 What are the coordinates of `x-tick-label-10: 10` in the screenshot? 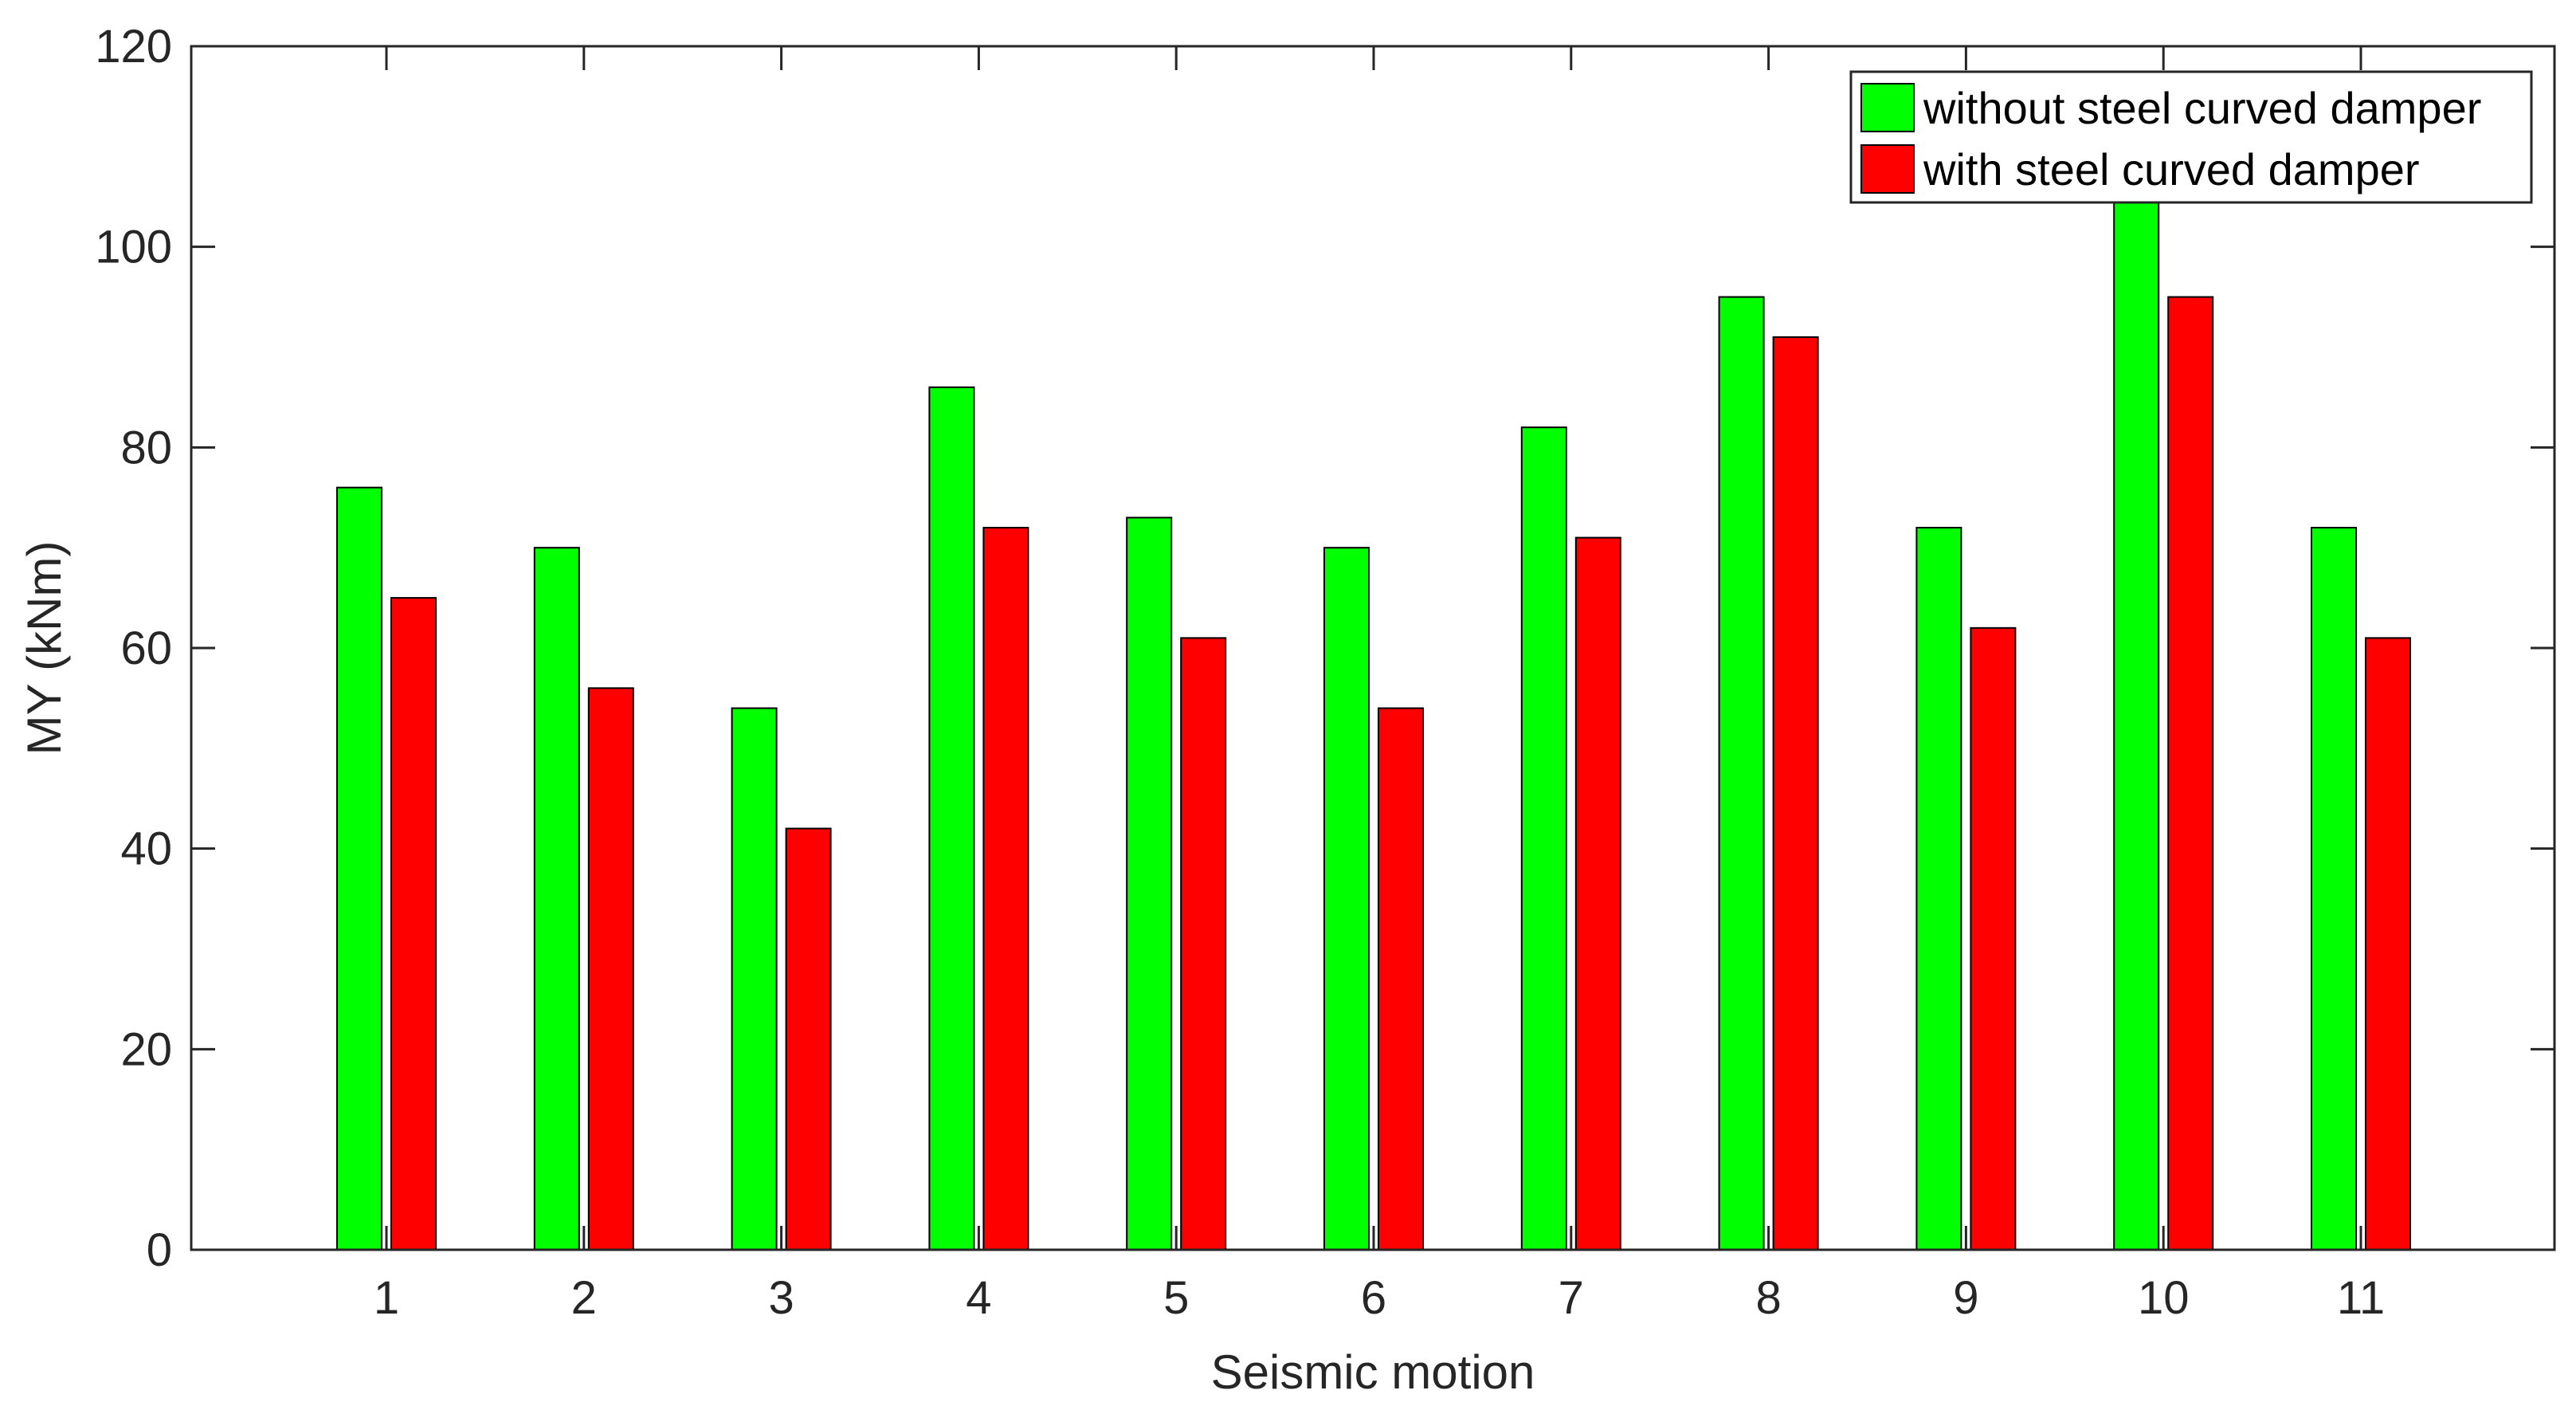 It's located at (2164, 1298).